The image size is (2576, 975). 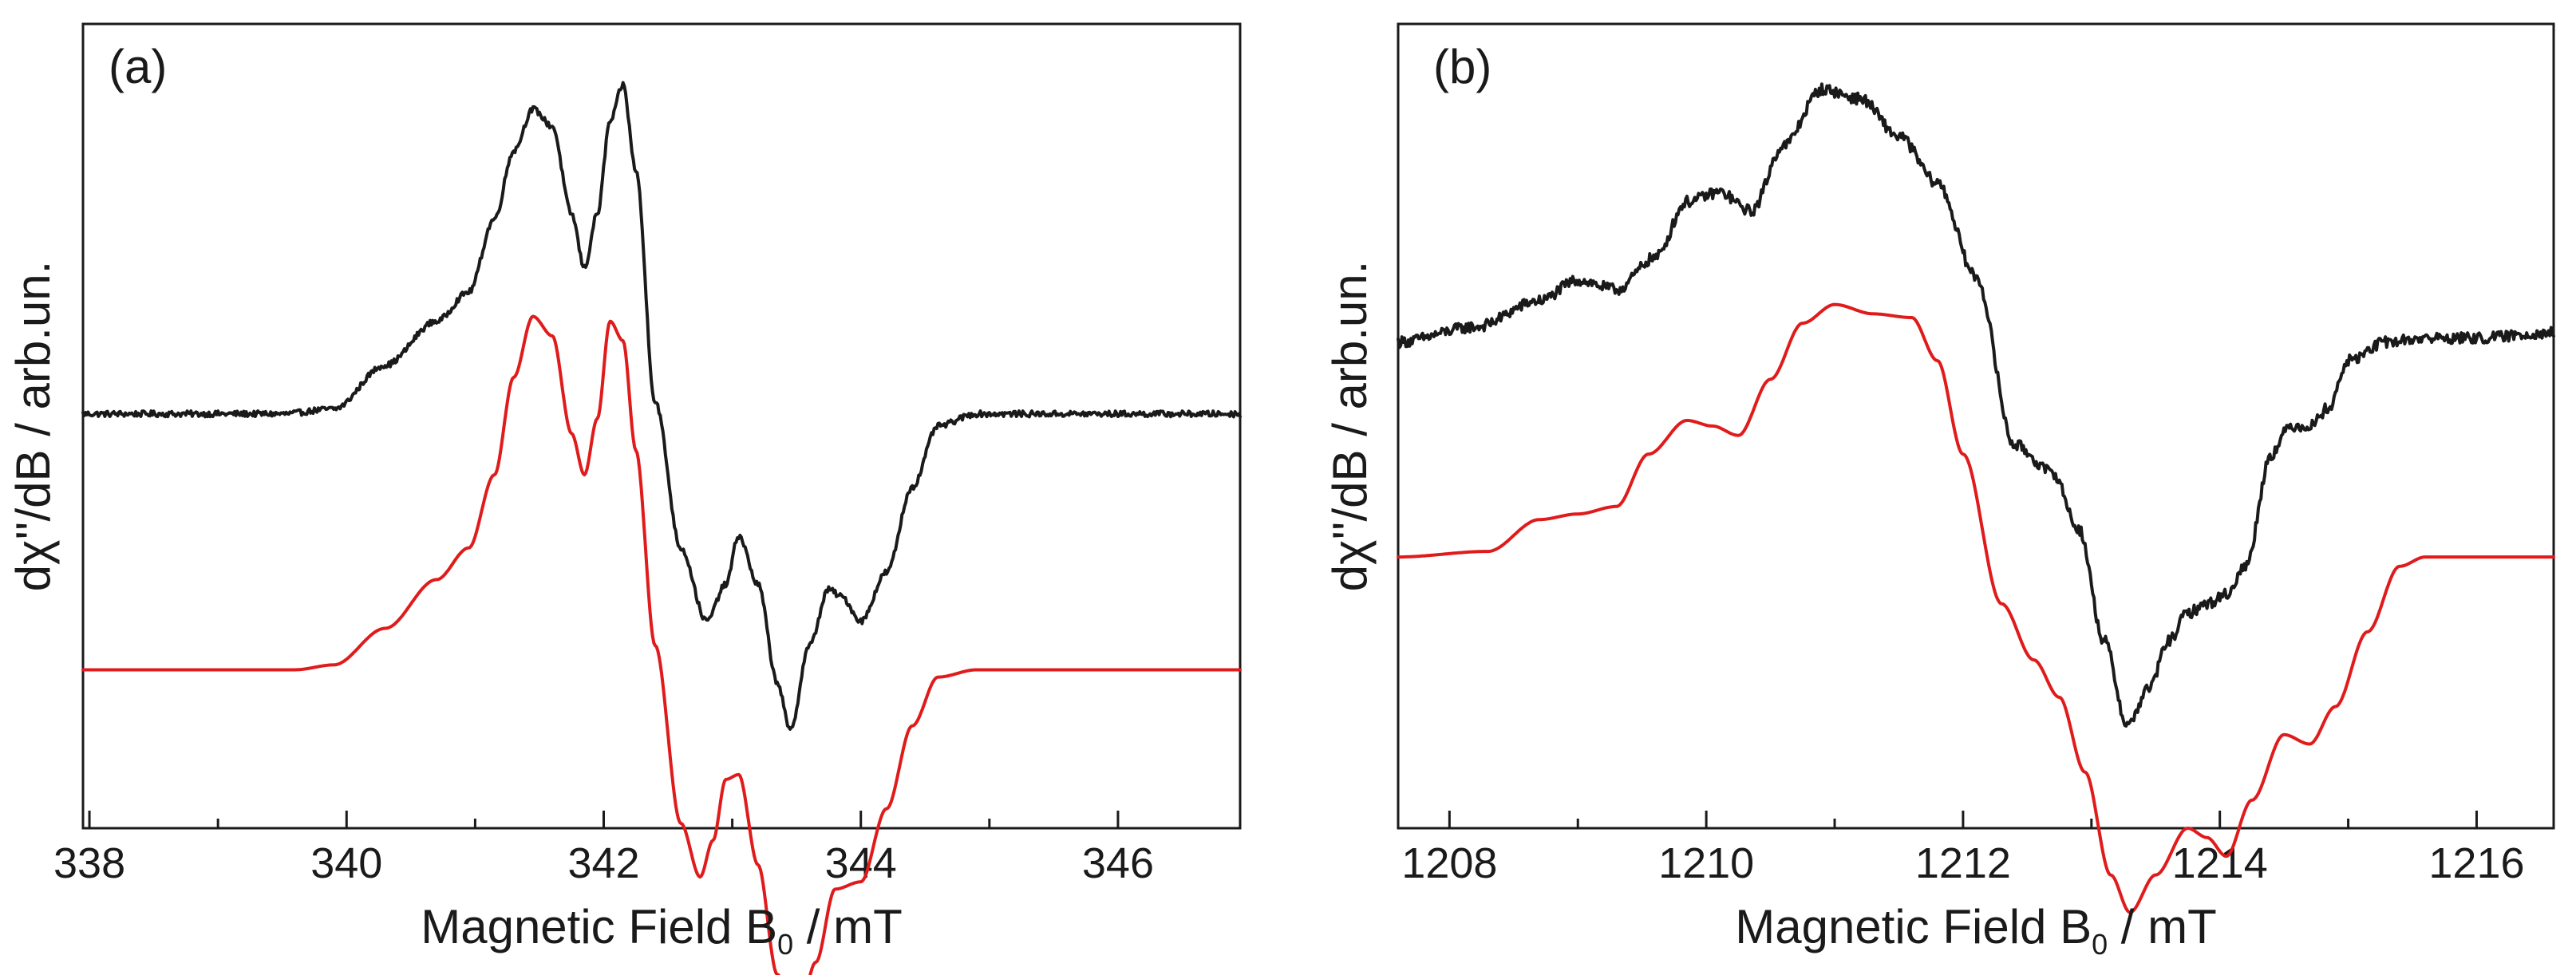 What do you see at coordinates (33, 427) in the screenshot?
I see `panel-a-y-axis-label: dχ''/dB / arb.un.` at bounding box center [33, 427].